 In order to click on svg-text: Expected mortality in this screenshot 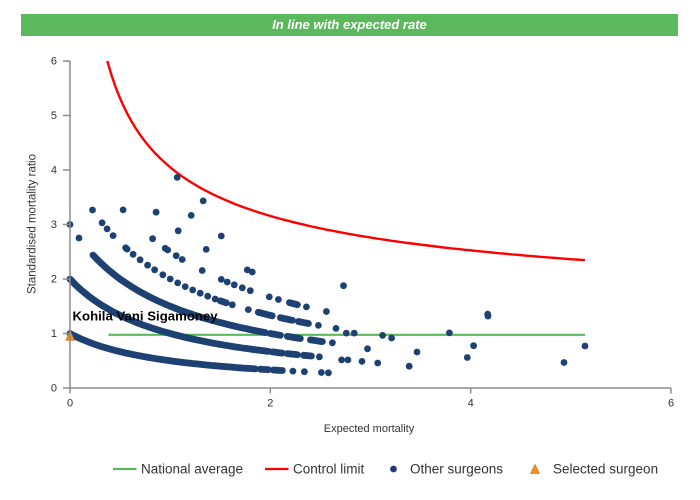, I will do `click(369, 429)`.